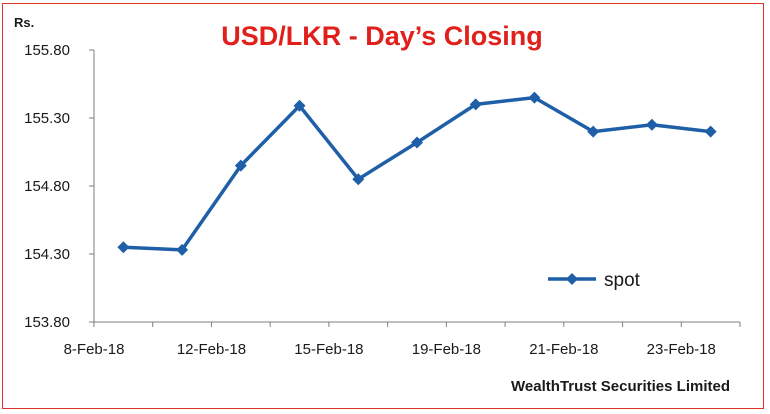  What do you see at coordinates (622, 280) in the screenshot?
I see `legend-label: spot` at bounding box center [622, 280].